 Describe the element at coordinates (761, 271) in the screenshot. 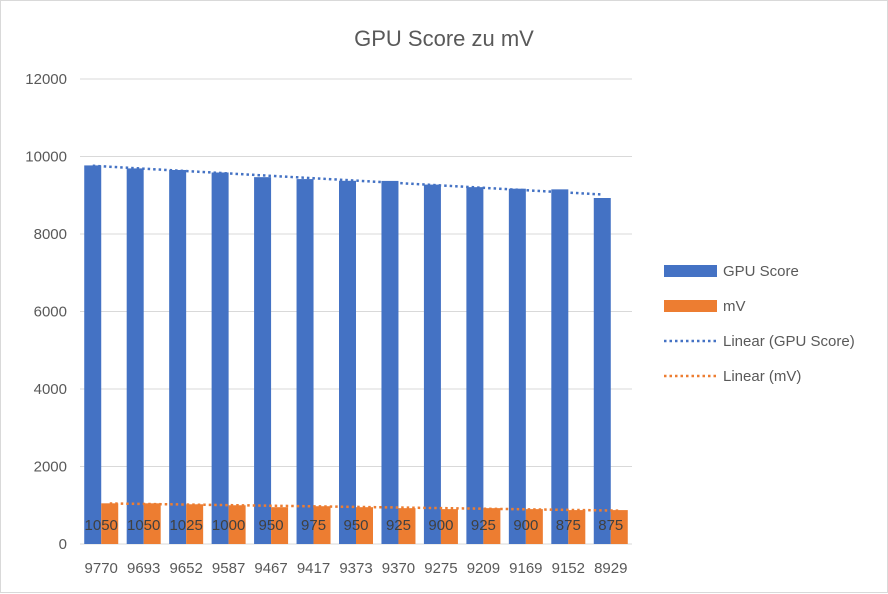

I see `legend-item: GPU Score` at that location.